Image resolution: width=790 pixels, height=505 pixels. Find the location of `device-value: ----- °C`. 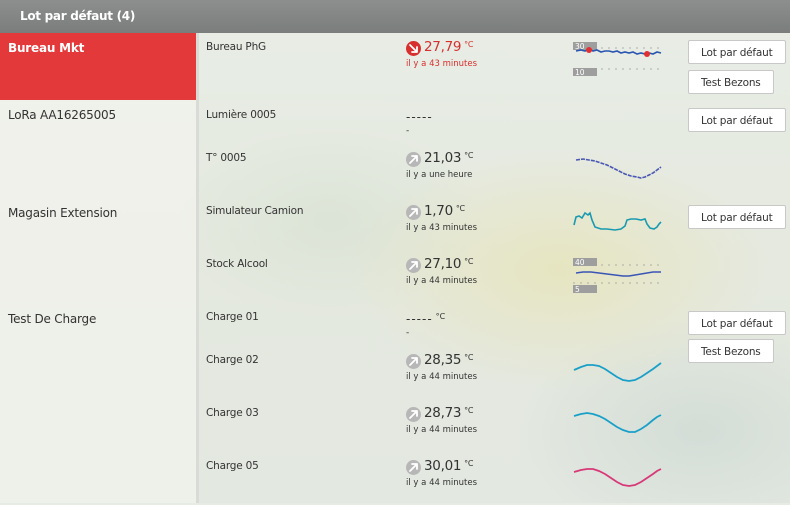

device-value: ----- °C is located at coordinates (425, 319).